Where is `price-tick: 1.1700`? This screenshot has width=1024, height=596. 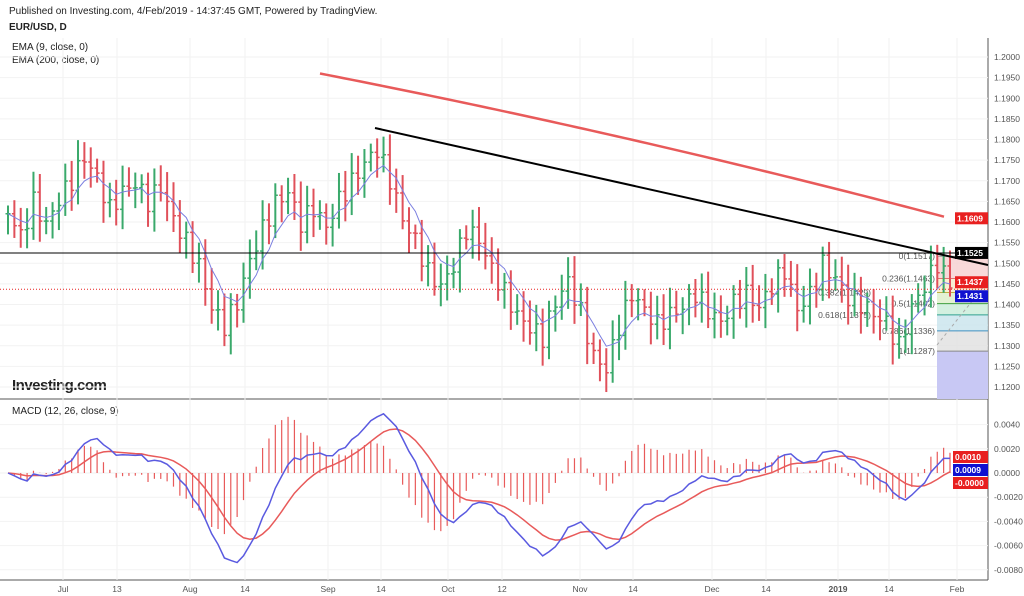
price-tick: 1.1700 is located at coordinates (1007, 181).